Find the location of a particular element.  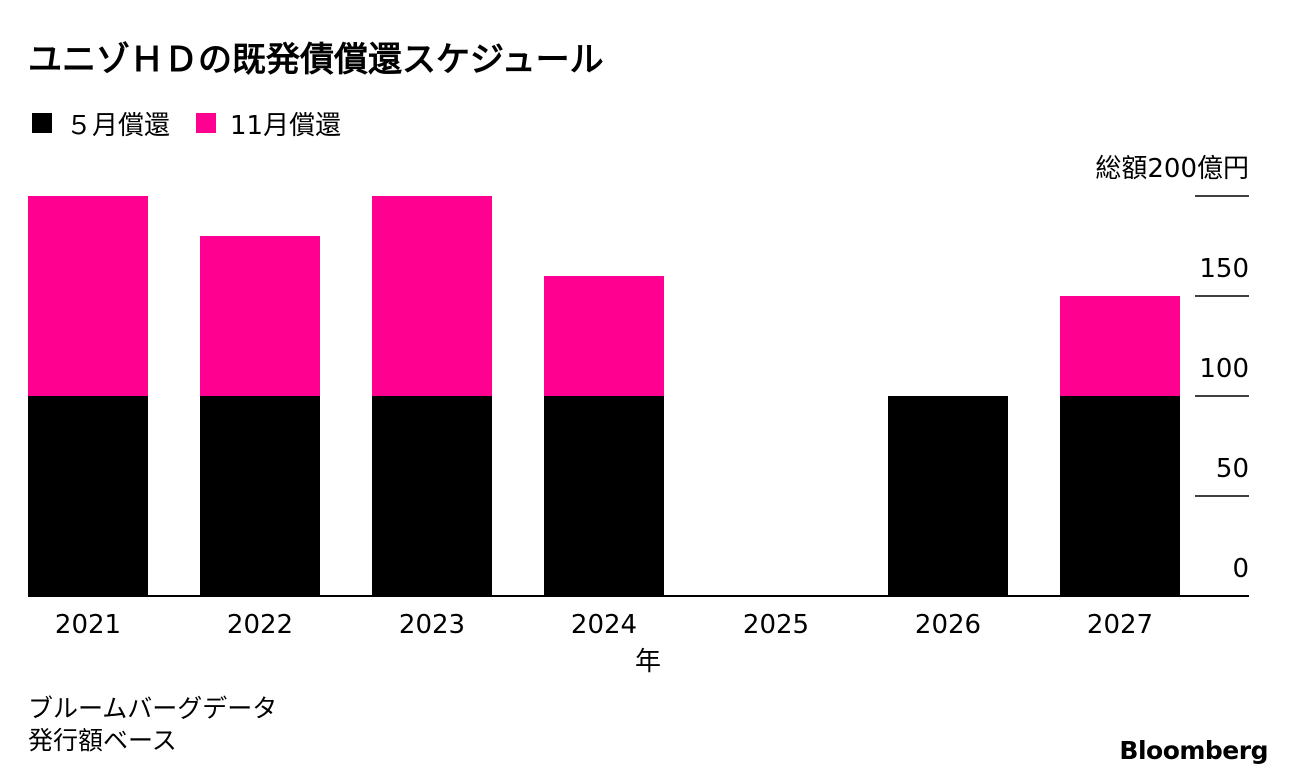

x-tick-label-2027: 2027 is located at coordinates (1120, 625).